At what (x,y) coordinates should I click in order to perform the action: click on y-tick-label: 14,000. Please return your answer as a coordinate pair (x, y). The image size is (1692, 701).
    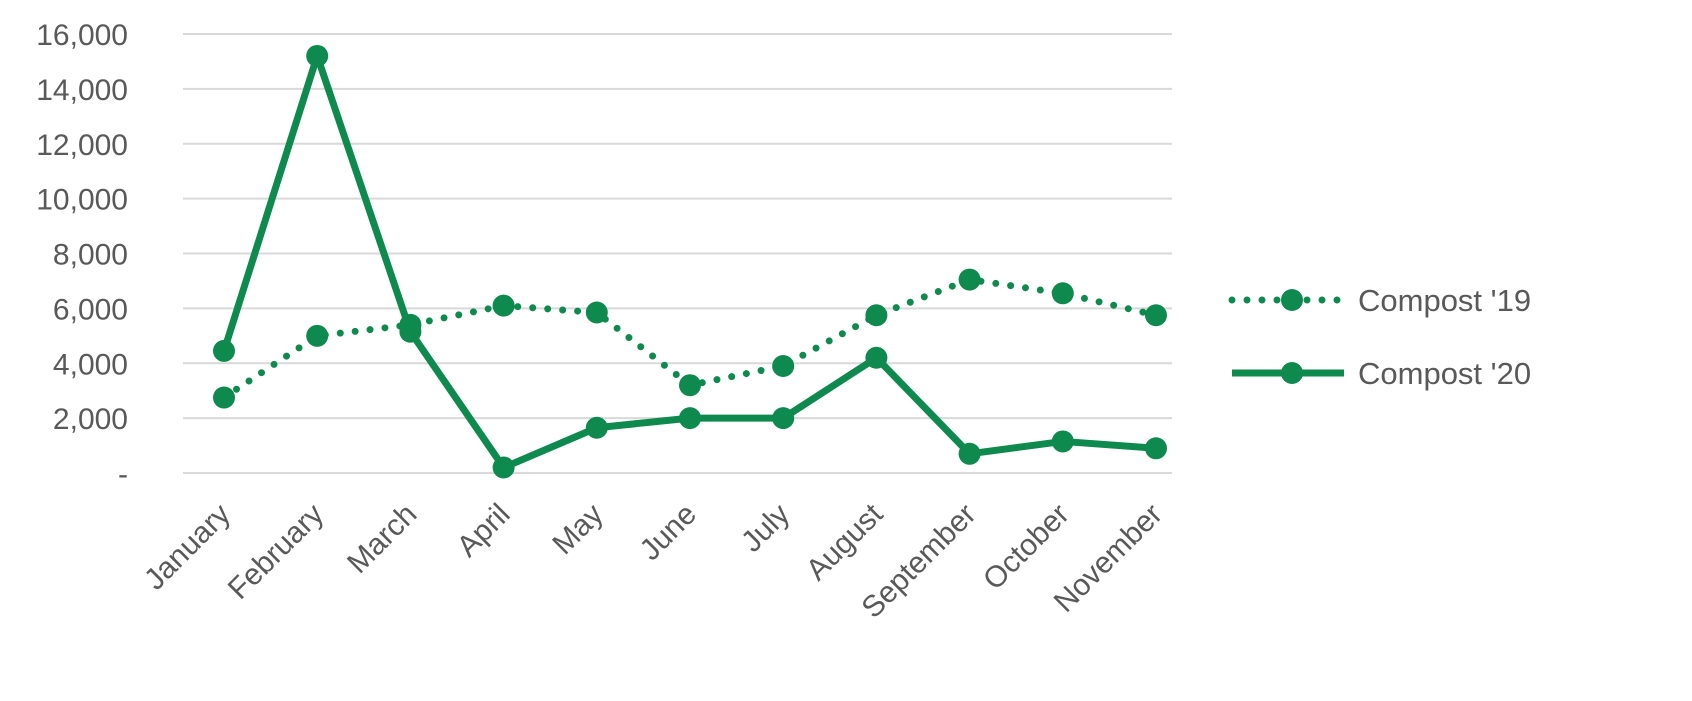
    Looking at the image, I should click on (82, 90).